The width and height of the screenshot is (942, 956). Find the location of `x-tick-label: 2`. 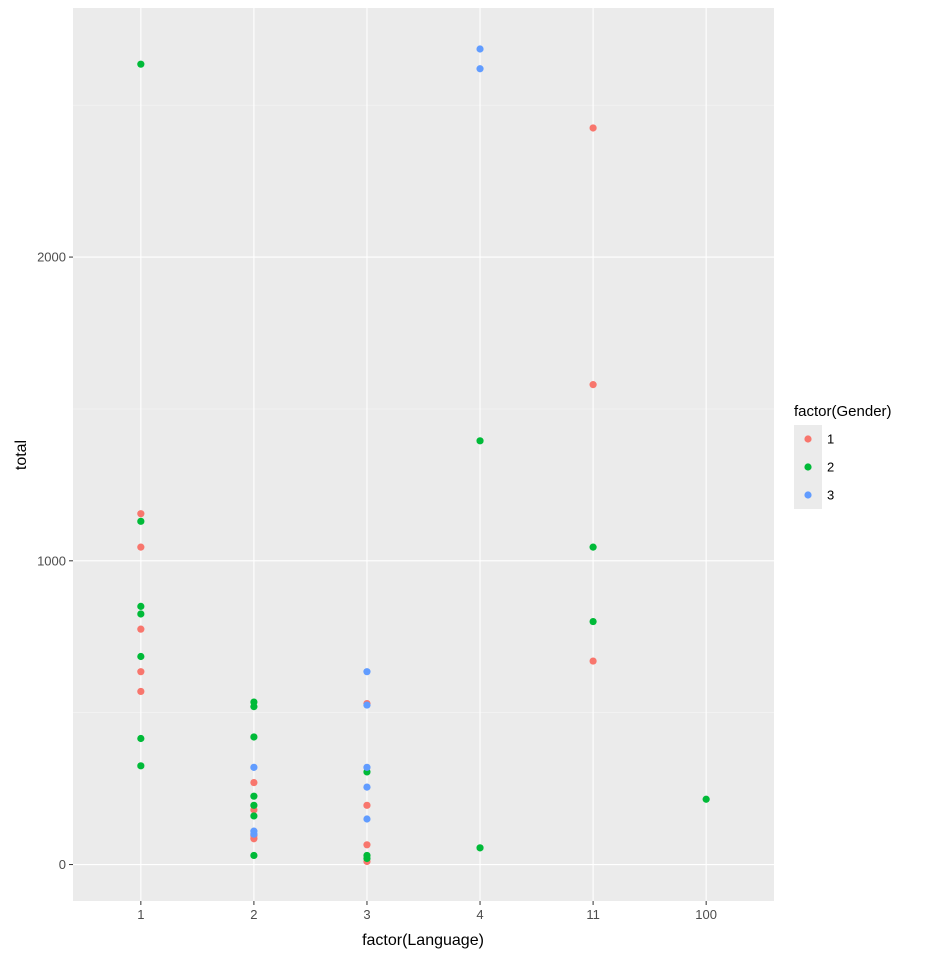

x-tick-label: 2 is located at coordinates (253, 914).